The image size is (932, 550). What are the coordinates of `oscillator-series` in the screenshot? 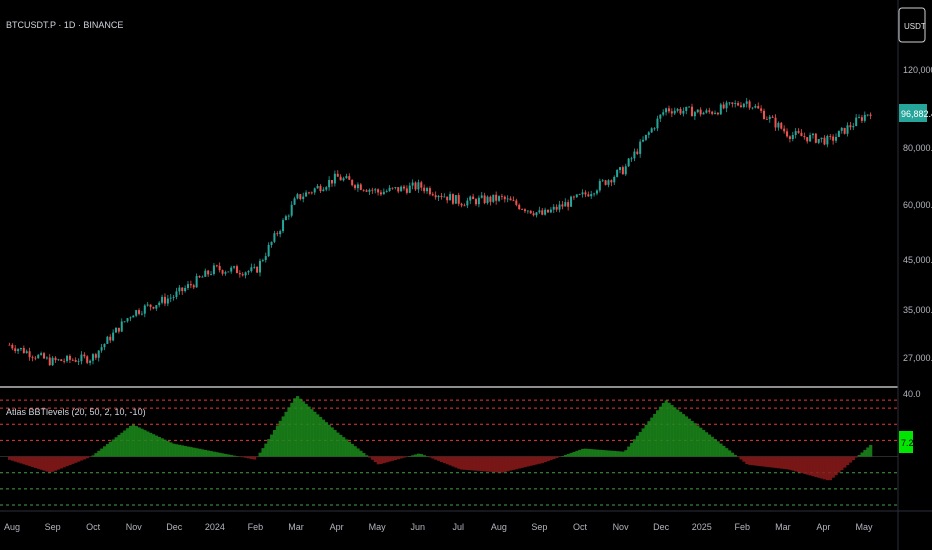 It's located at (440, 438).